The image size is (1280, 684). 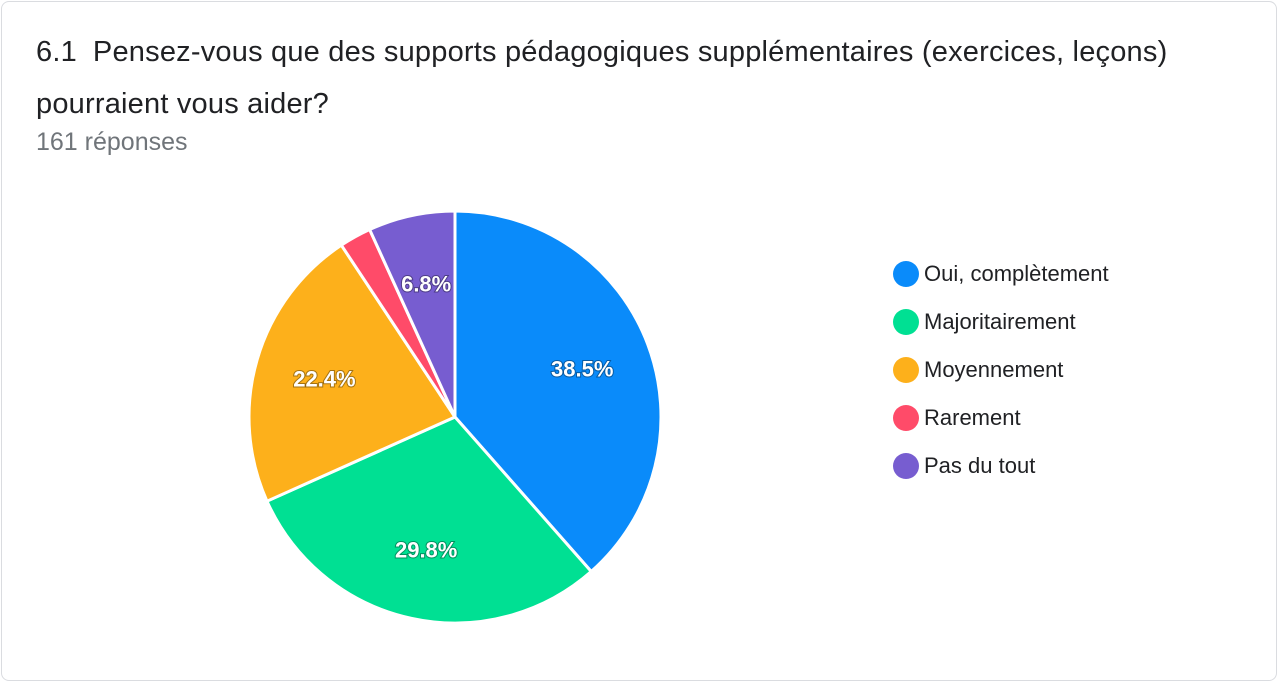 I want to click on legend-item-moyennement: Moyennement, so click(x=1001, y=370).